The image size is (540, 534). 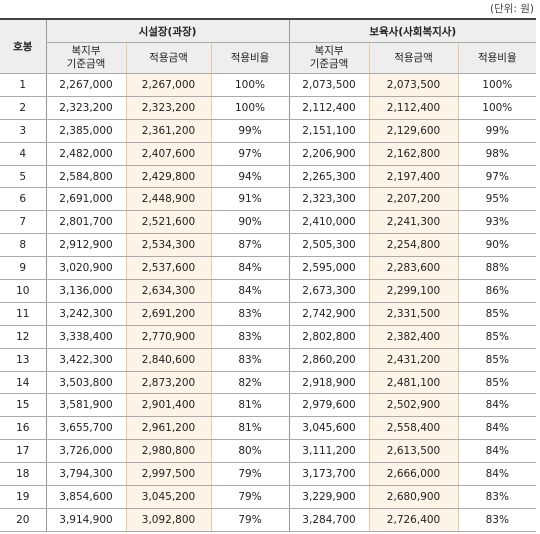 I want to click on cell-step: 11, so click(x=23, y=313).